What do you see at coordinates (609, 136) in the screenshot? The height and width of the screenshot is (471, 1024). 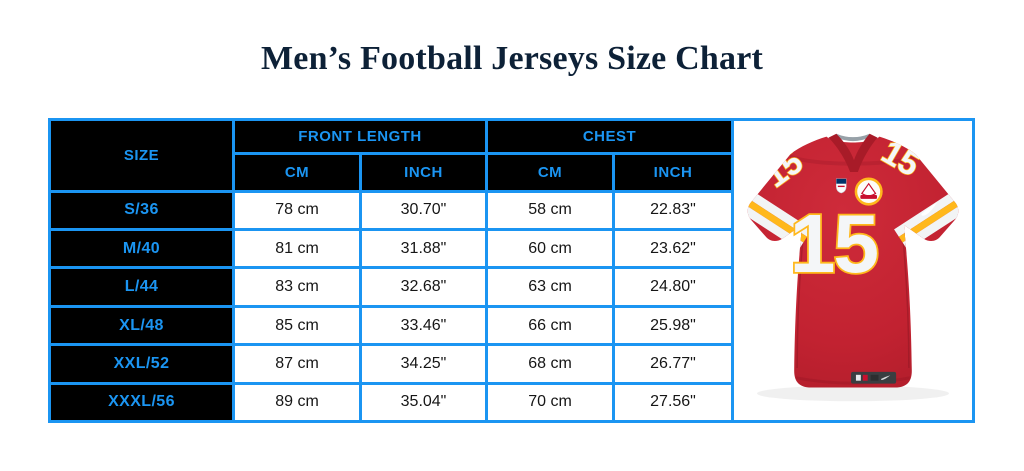 I see `chest-header: CHEST` at bounding box center [609, 136].